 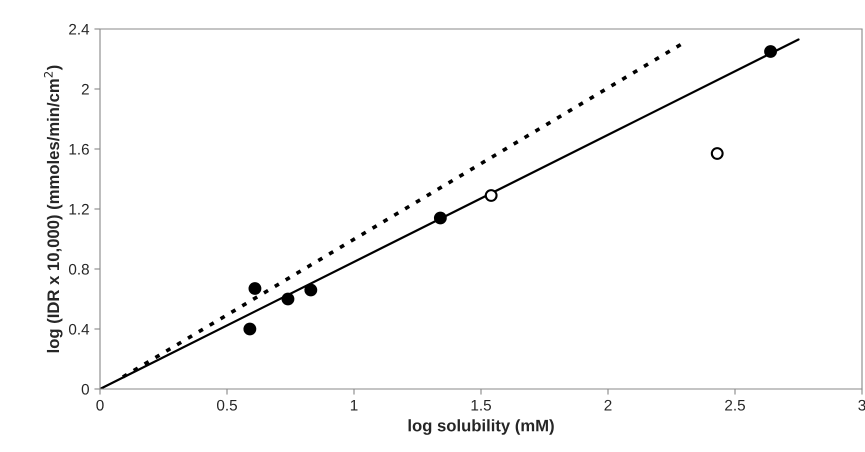 What do you see at coordinates (481, 427) in the screenshot?
I see `x-axis-title: log solubility (mM)` at bounding box center [481, 427].